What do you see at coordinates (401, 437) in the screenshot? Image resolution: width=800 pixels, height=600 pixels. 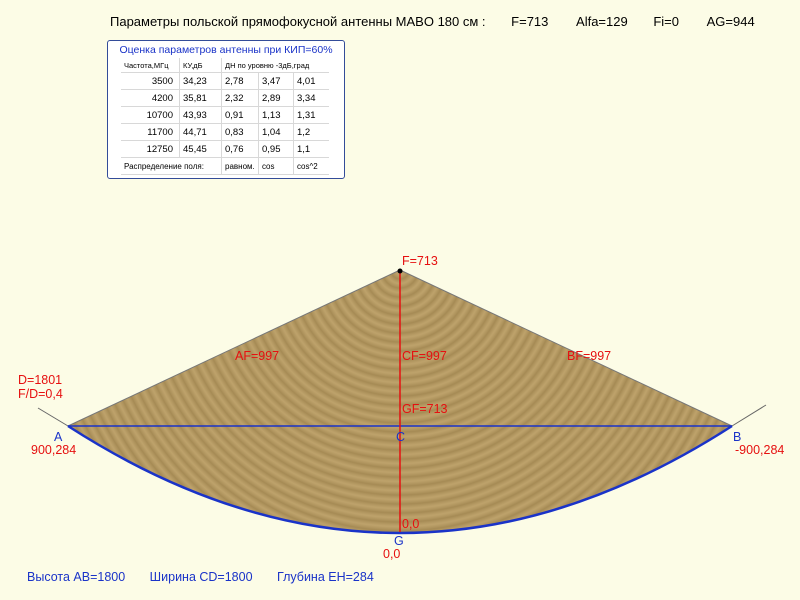 I see `label-point-c: C` at bounding box center [401, 437].